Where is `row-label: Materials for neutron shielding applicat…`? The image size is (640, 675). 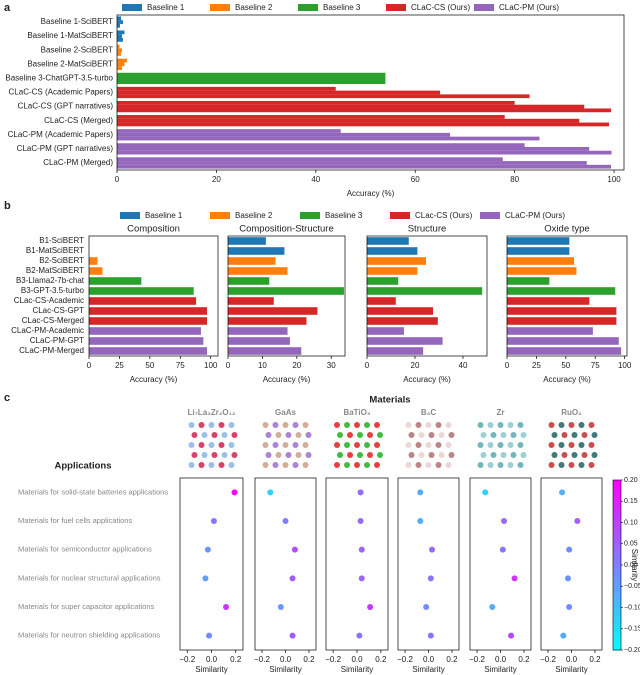
row-label: Materials for neutron shielding applicat… is located at coordinates (89, 635).